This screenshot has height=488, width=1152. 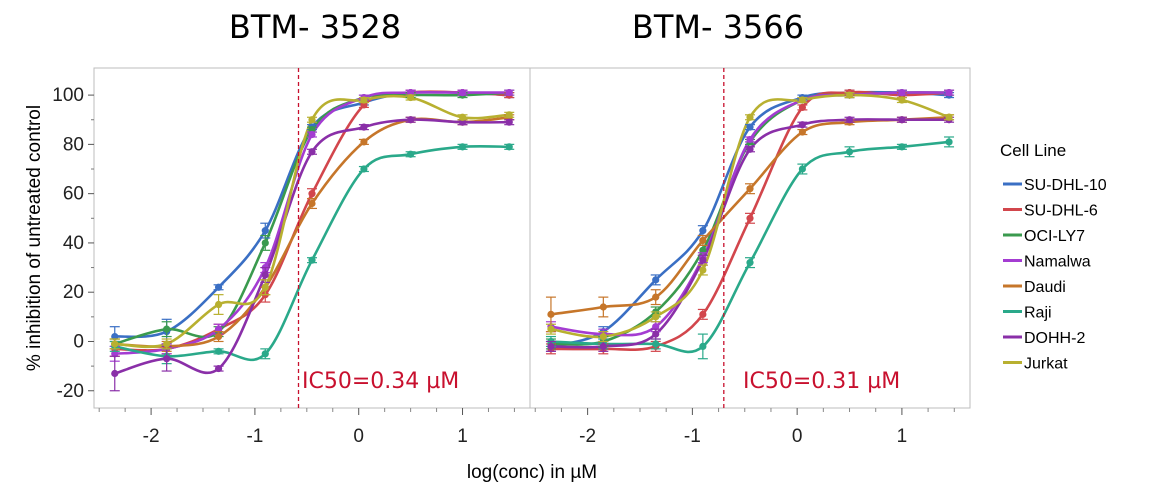 What do you see at coordinates (1046, 364) in the screenshot?
I see `legend-label-jurkat: Jurkat` at bounding box center [1046, 364].